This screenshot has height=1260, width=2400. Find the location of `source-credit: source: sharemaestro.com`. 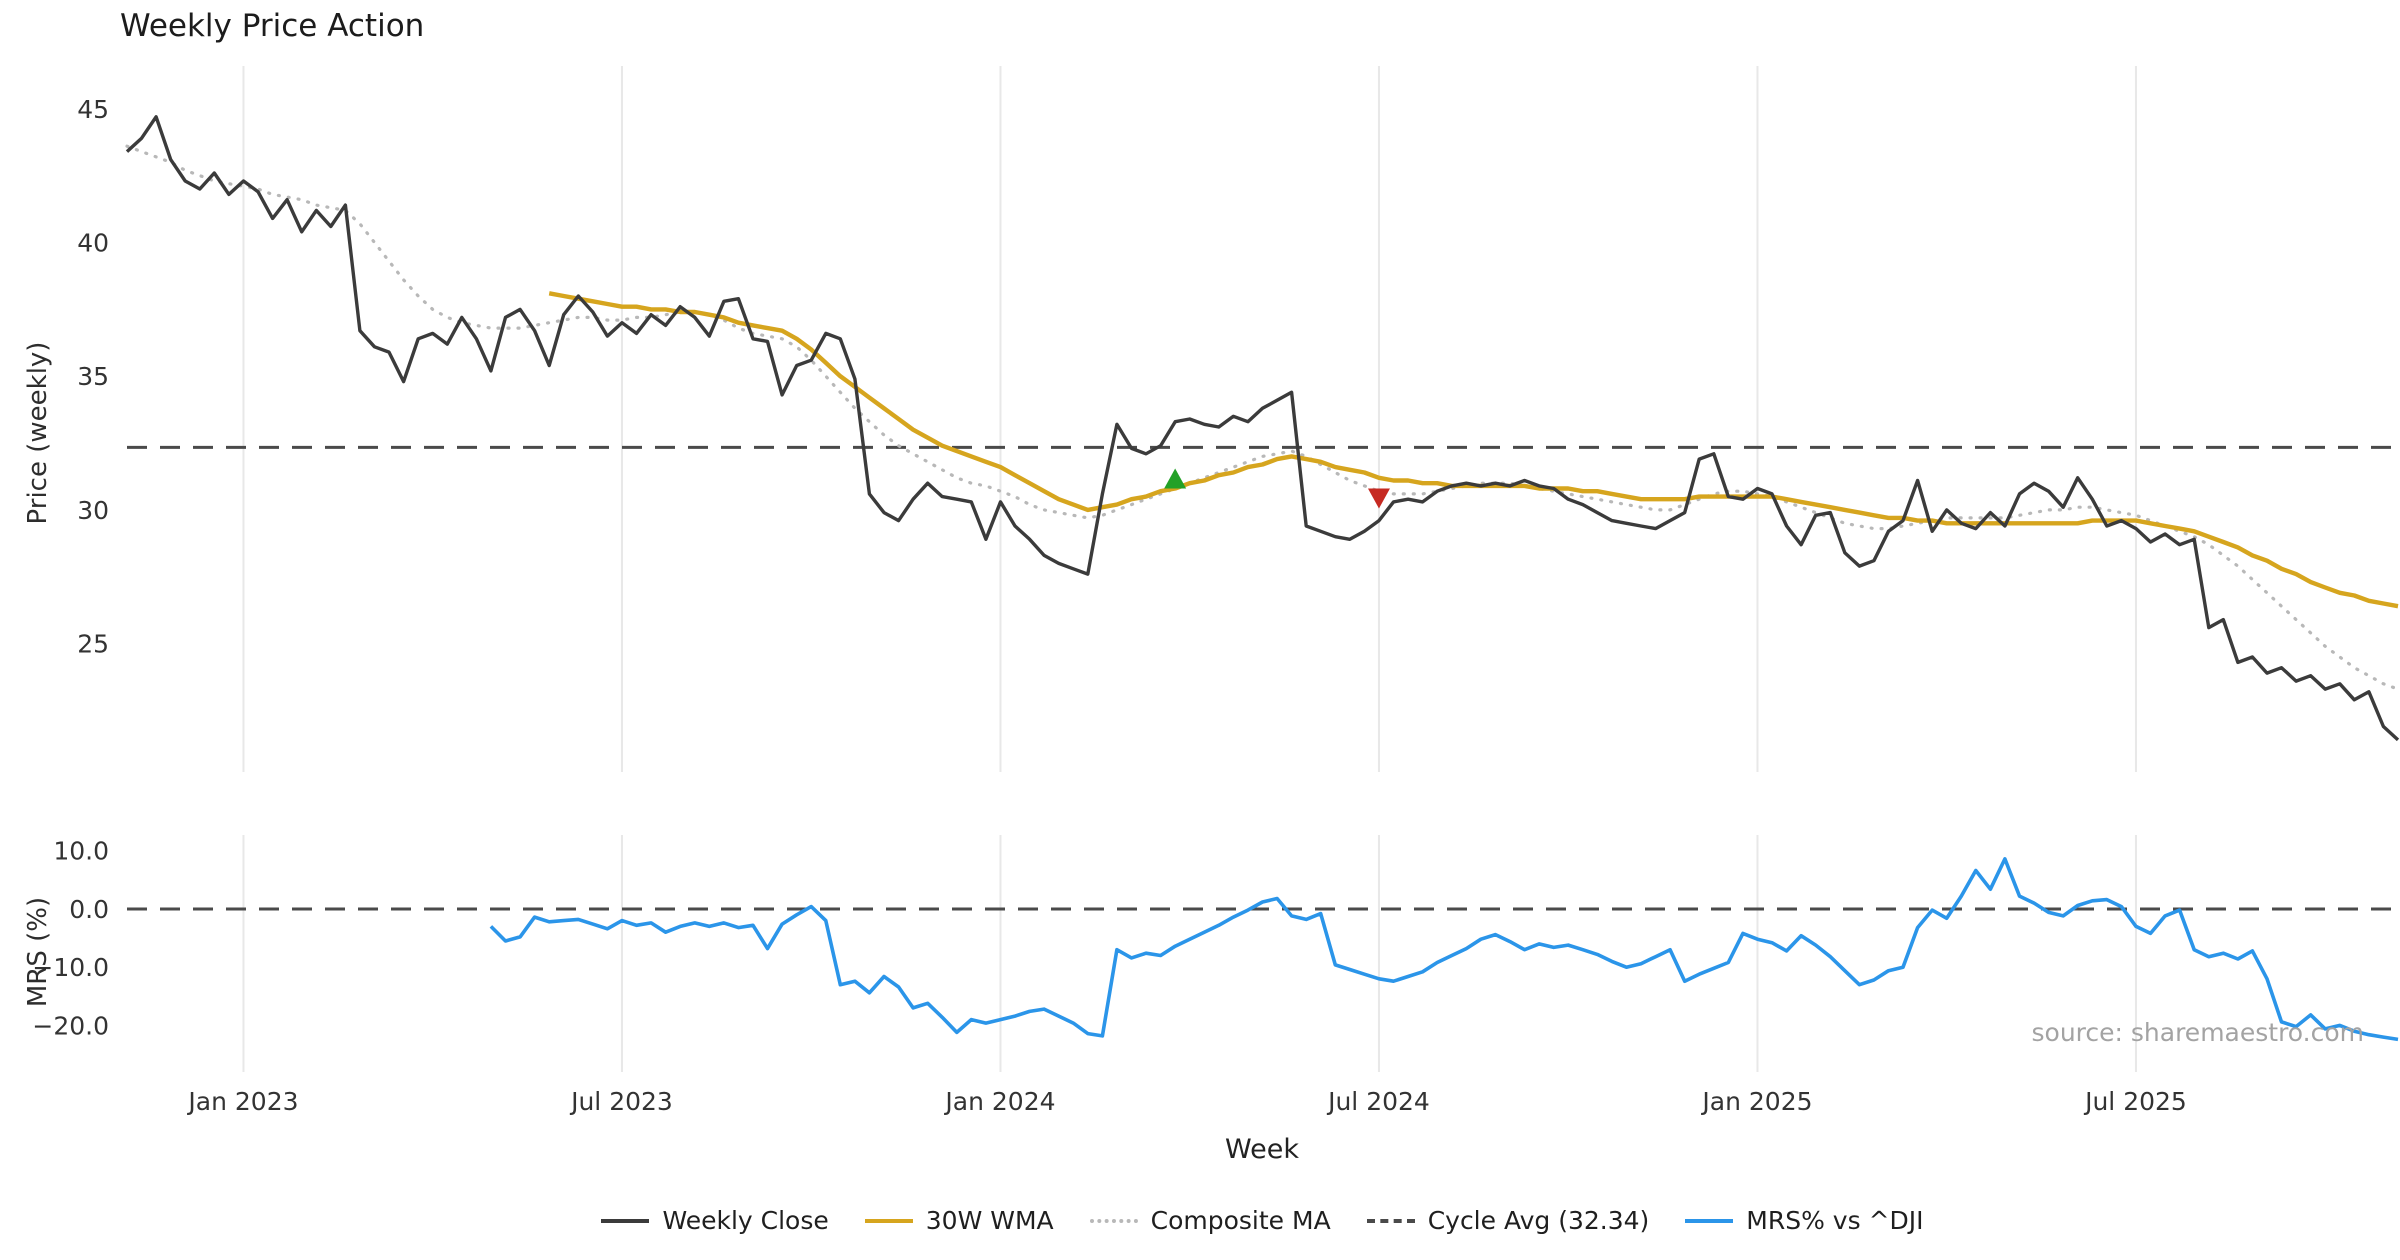

source-credit: source: sharemaestro.com is located at coordinates (2198, 1032).